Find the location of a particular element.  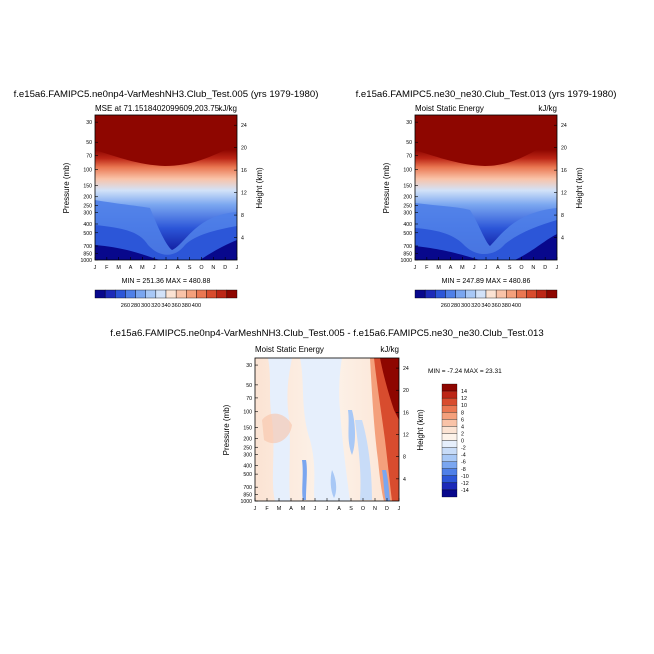

panel-b-height-ticks: 4 8 12 16 20 24 is located at coordinates (560, 182).